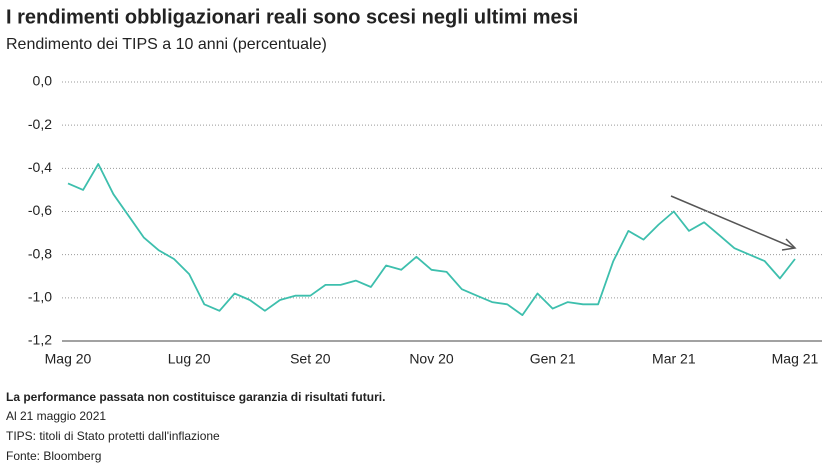  What do you see at coordinates (40, 124) in the screenshot?
I see `y-tick-label: -0,2` at bounding box center [40, 124].